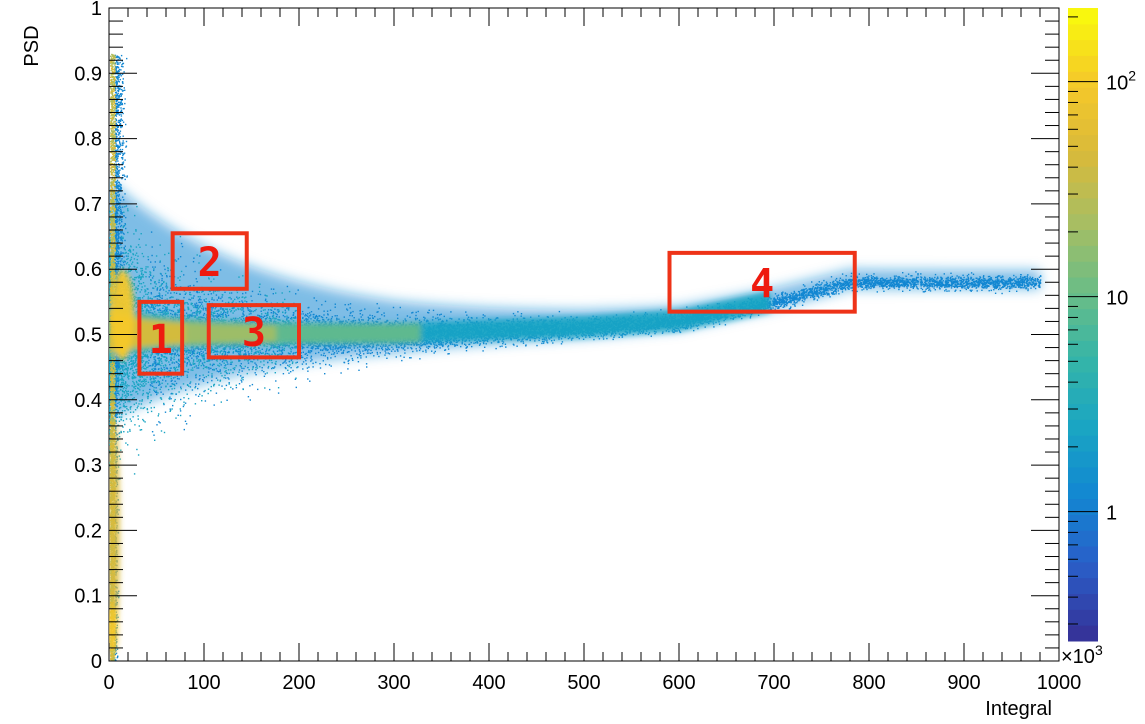  Describe the element at coordinates (1059, 683) in the screenshot. I see `x-tick-label: 1000` at that location.